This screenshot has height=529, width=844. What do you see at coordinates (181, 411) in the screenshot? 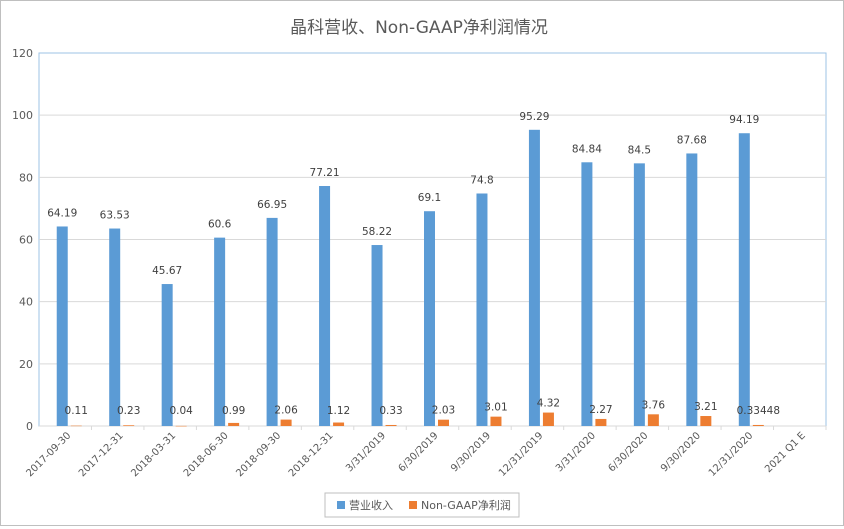
I see `data-label-net-profit: 0.04` at bounding box center [181, 411].